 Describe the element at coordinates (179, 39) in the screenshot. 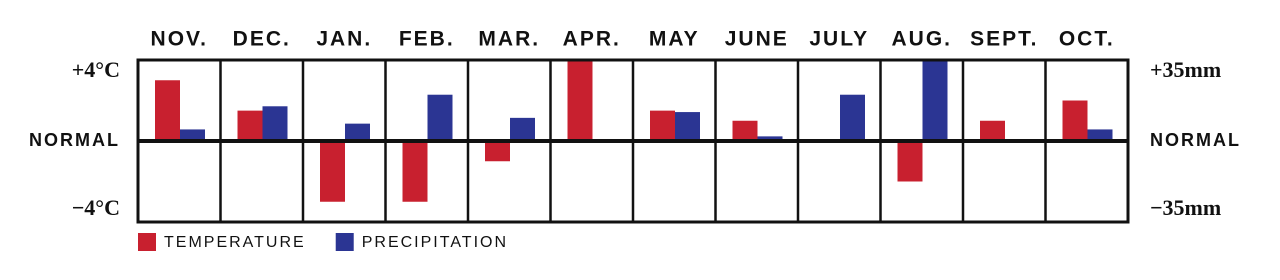

I see `x-tick-label: NOV.` at that location.